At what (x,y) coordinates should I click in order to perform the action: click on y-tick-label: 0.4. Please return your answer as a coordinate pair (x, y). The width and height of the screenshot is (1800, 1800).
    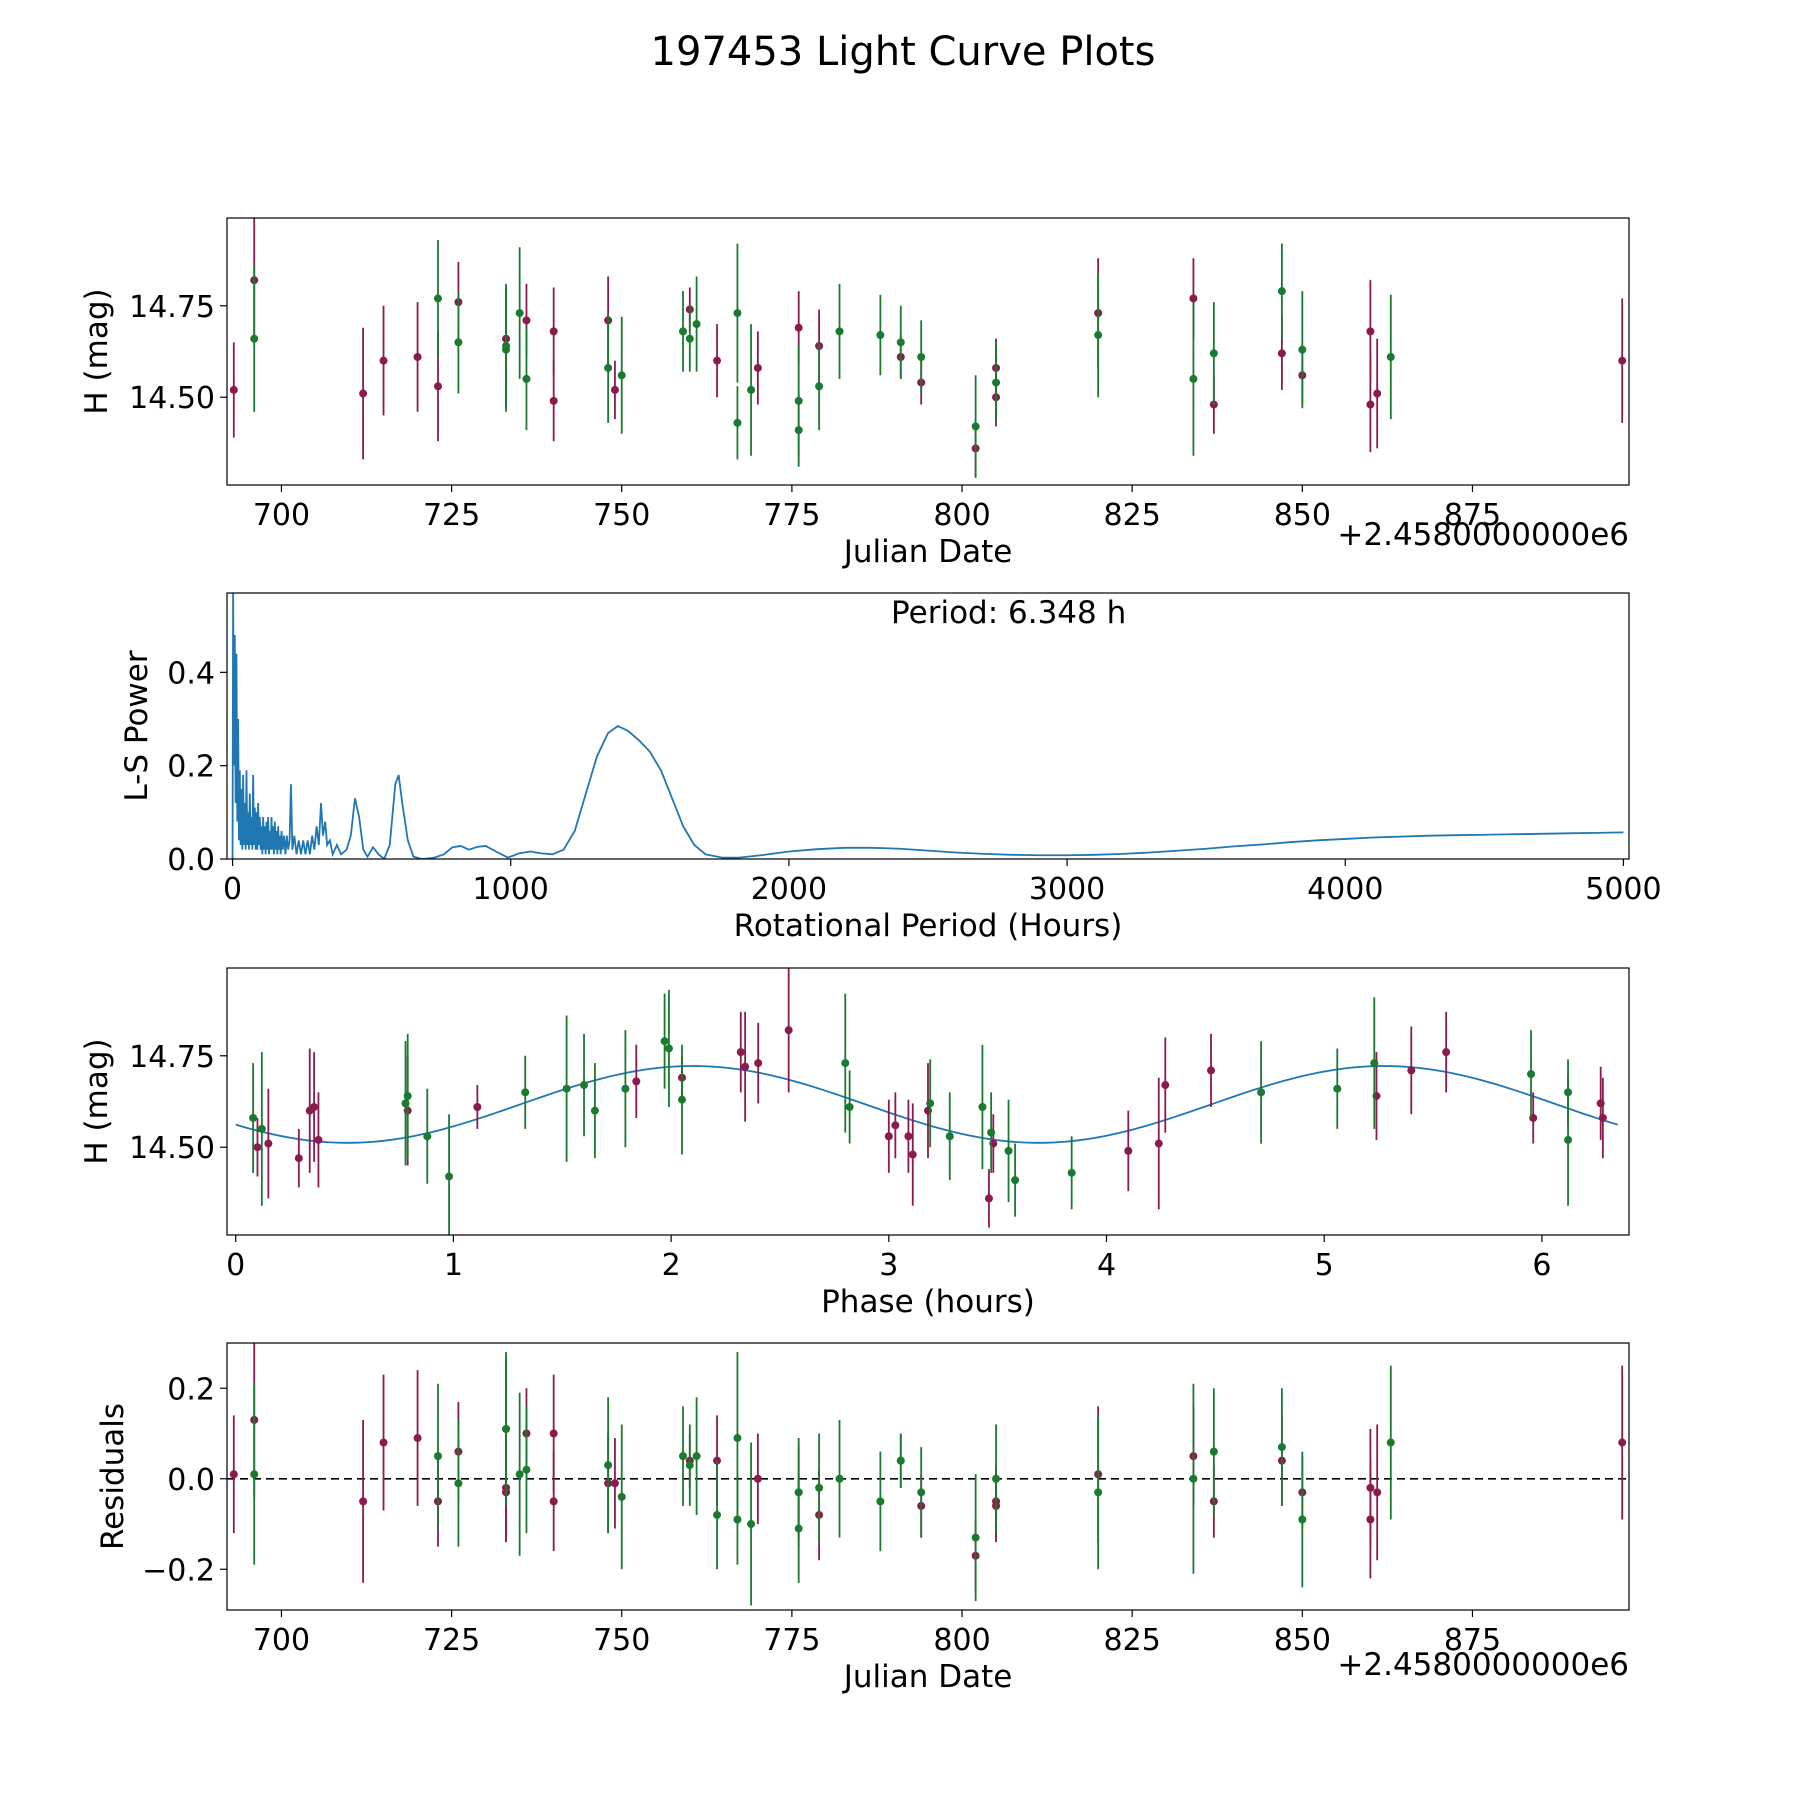
    Looking at the image, I should click on (191, 673).